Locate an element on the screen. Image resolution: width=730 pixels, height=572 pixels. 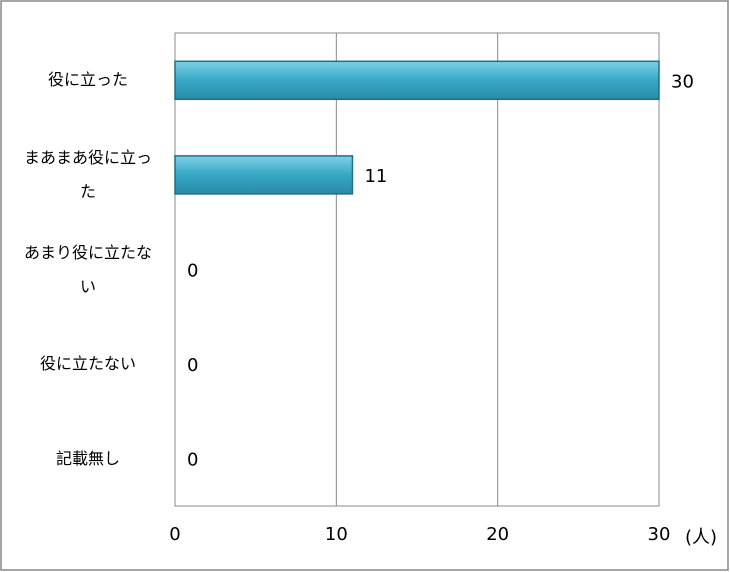
y-tick-label: 役に立たない is located at coordinates (87, 364).